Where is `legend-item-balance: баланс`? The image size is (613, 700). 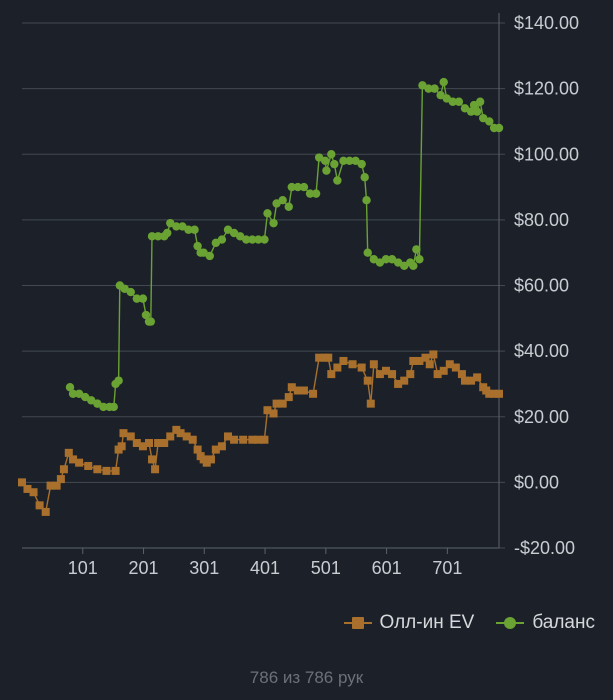 legend-item-balance: баланс is located at coordinates (545, 623).